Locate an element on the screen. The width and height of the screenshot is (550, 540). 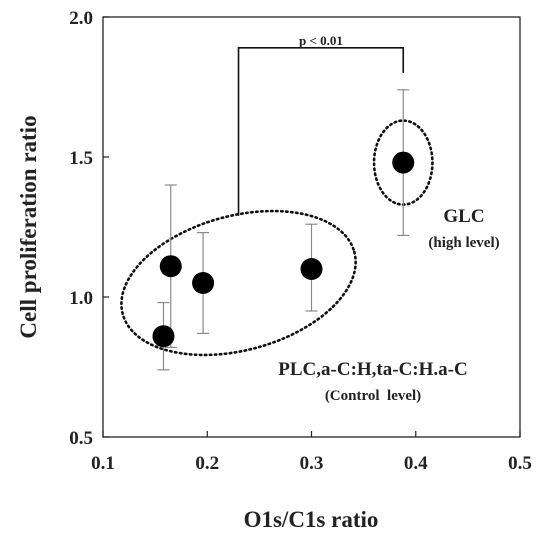
y-tick-label: 1.0 is located at coordinates (81, 298).